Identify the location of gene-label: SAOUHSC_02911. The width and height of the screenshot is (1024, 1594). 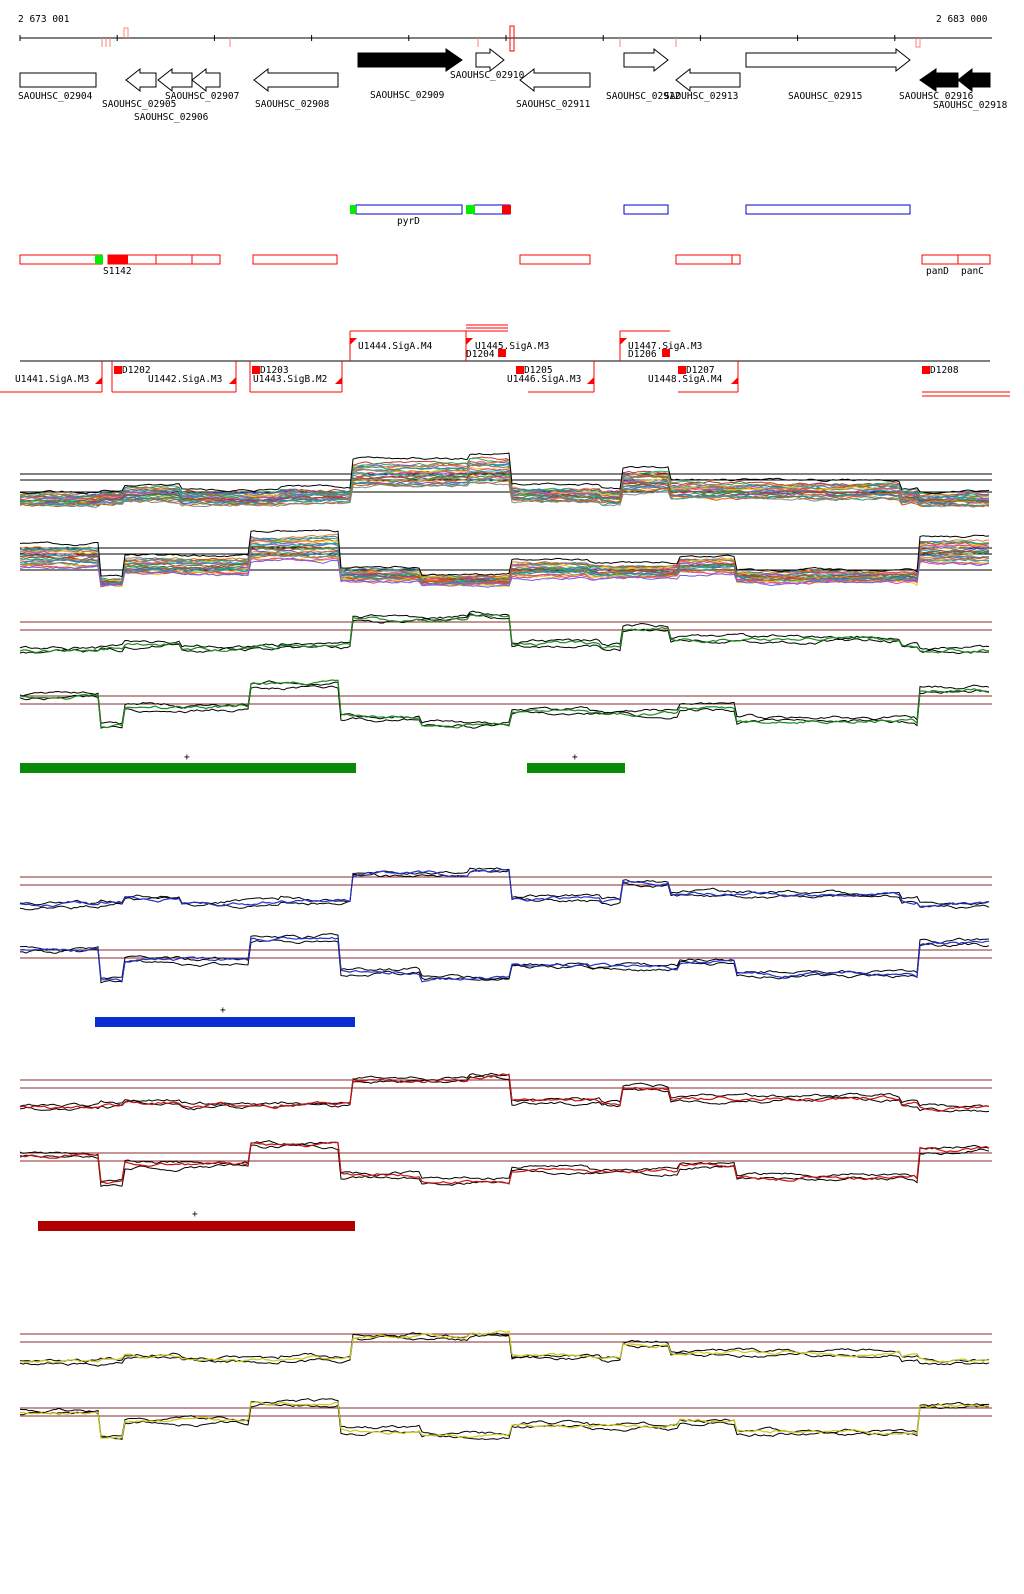
(553, 104).